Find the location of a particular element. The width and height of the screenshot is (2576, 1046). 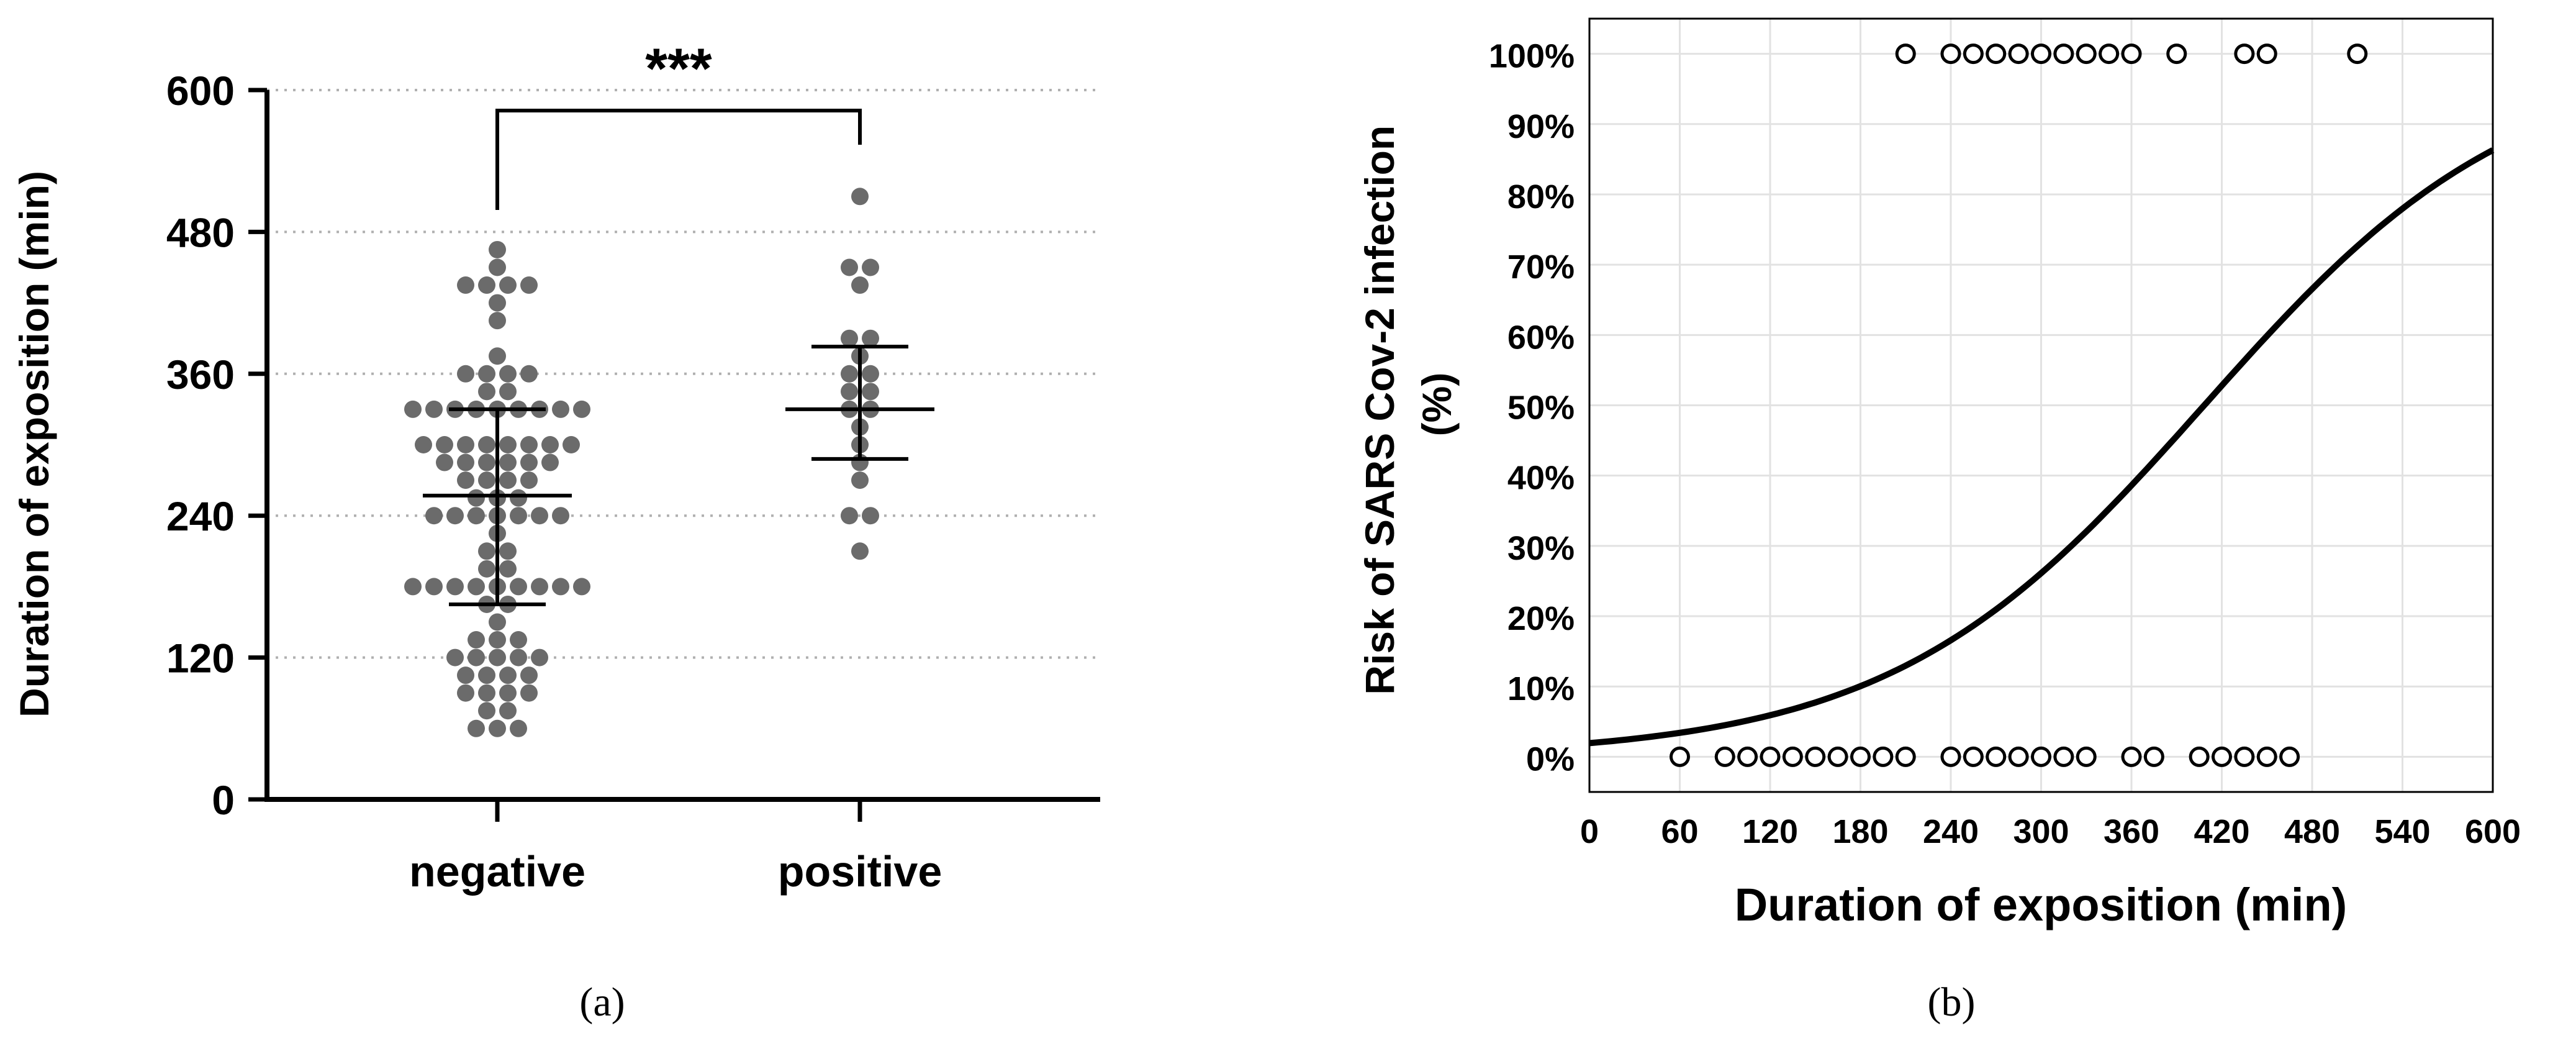

panel-a-error-bars is located at coordinates (678, 475).